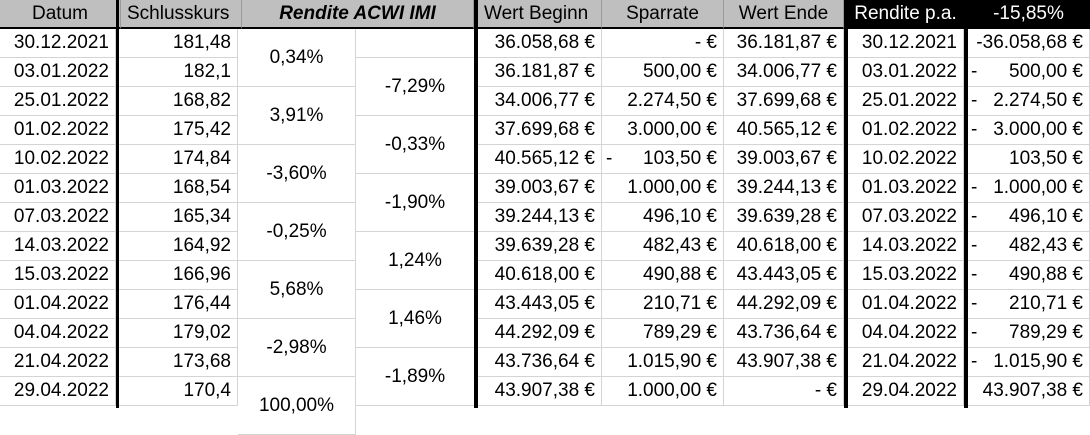  I want to click on cell-cashflow-datum: 10.02.2022, so click(906, 159).